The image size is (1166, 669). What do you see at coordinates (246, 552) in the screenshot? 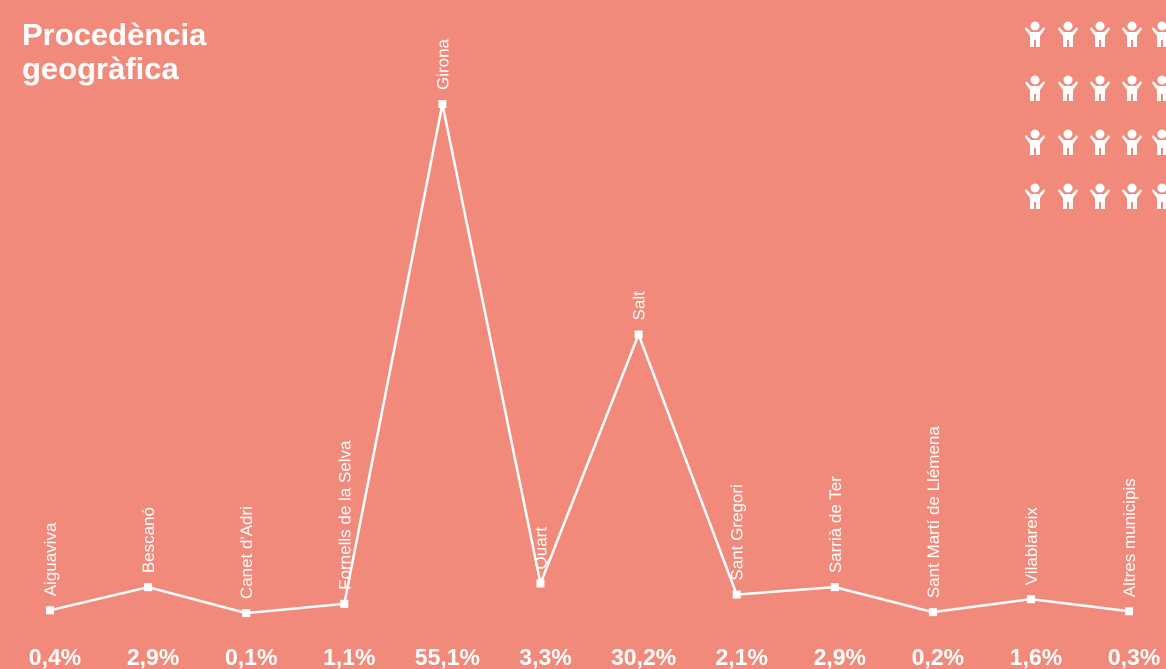
I see `category-label: Canet d'Adri` at bounding box center [246, 552].